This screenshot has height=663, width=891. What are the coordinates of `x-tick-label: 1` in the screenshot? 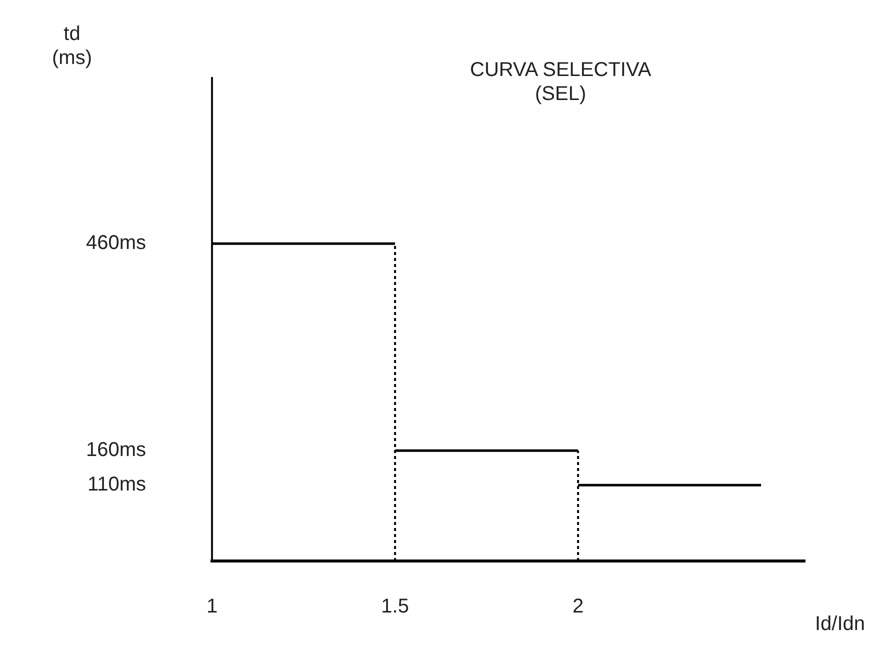 It's located at (212, 607).